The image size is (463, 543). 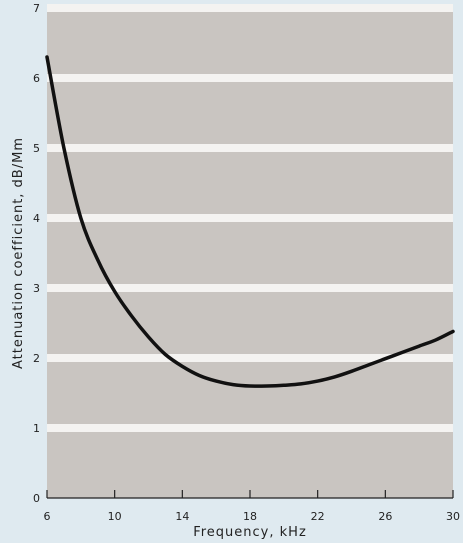 What do you see at coordinates (36, 358) in the screenshot?
I see `y-tick-label: 2` at bounding box center [36, 358].